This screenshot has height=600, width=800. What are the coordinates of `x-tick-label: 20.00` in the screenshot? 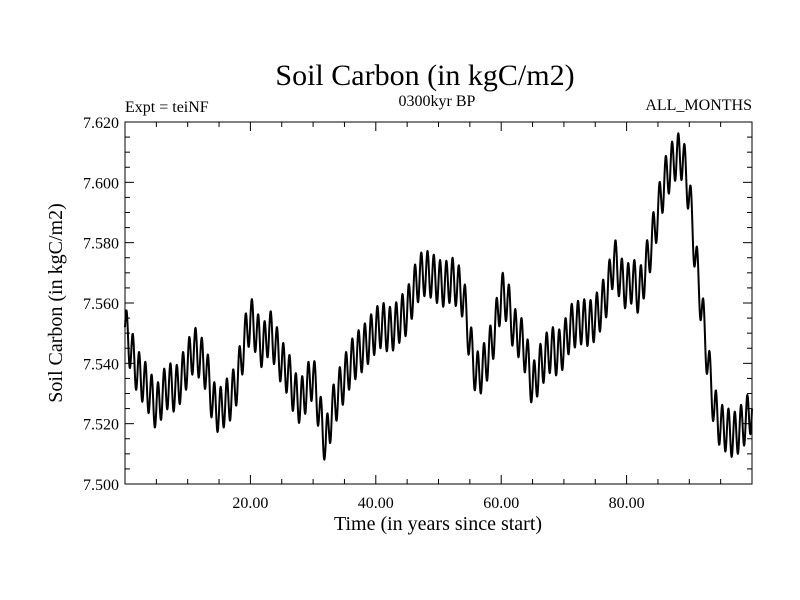 It's located at (250, 503).